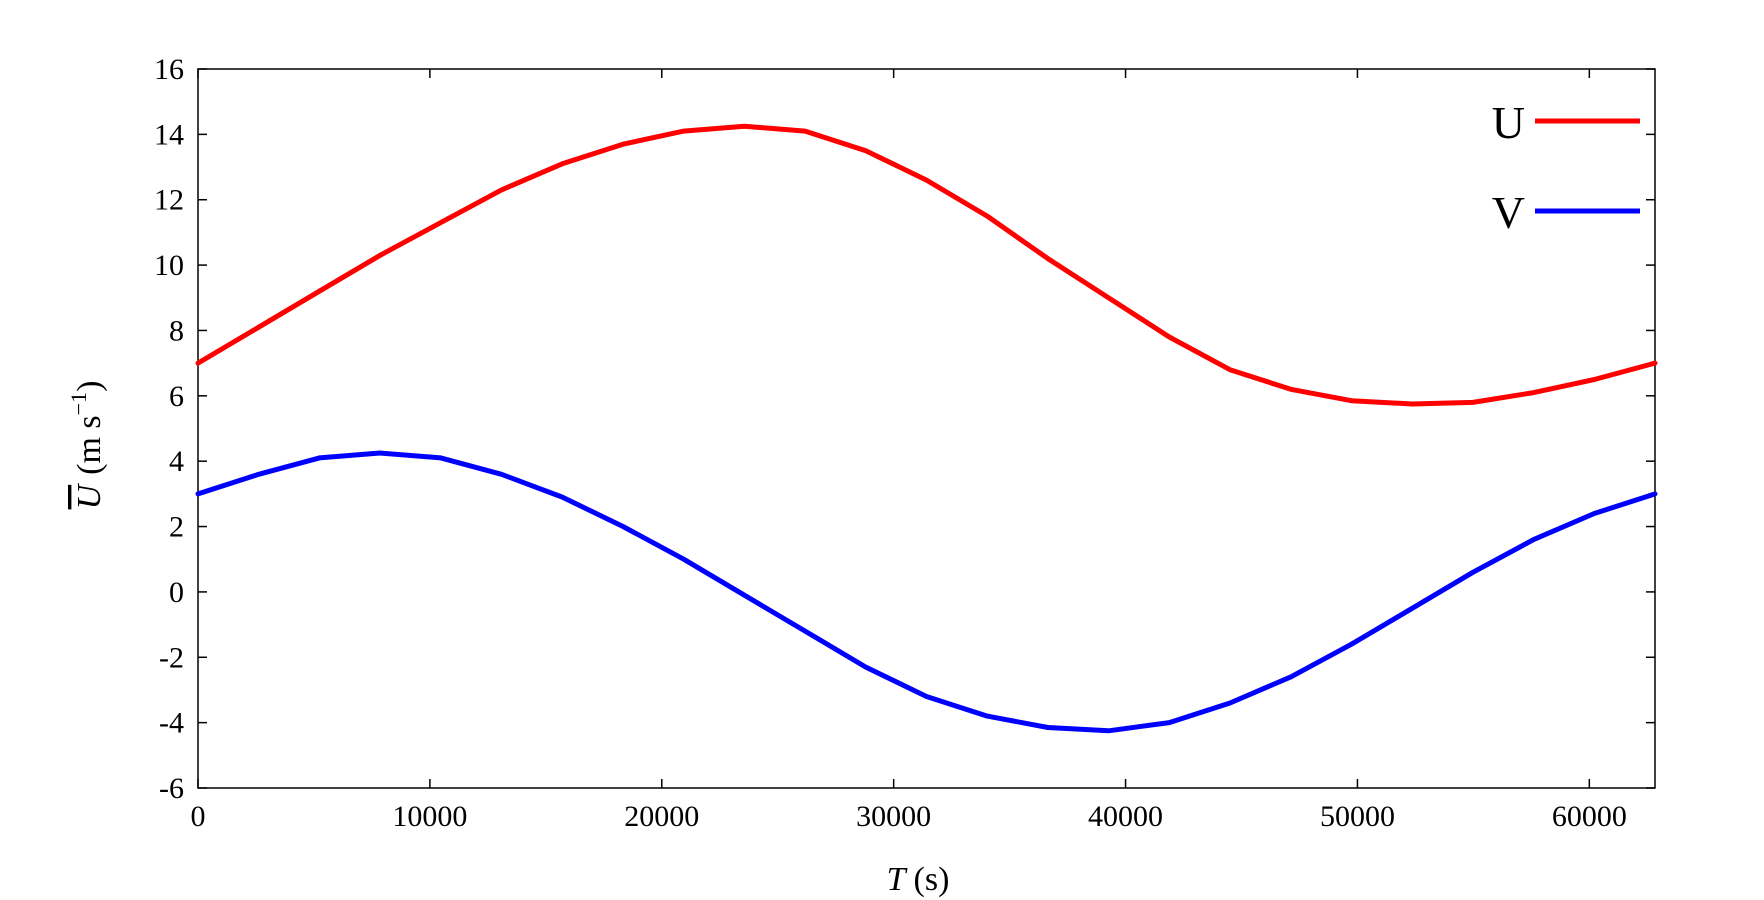  I want to click on y-axis-label: U (m s−1), so click(87, 445).